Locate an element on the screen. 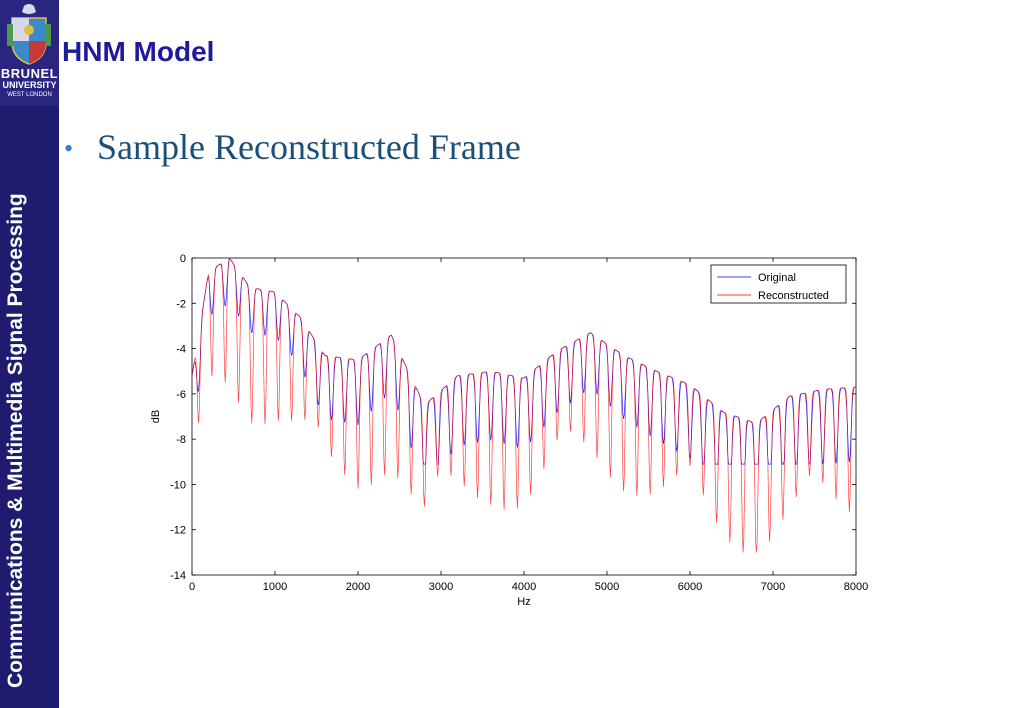 The width and height of the screenshot is (1023, 708). logo-wordmark: BRUNEL UNIVERSITY WEST LONDON is located at coordinates (29, 82).